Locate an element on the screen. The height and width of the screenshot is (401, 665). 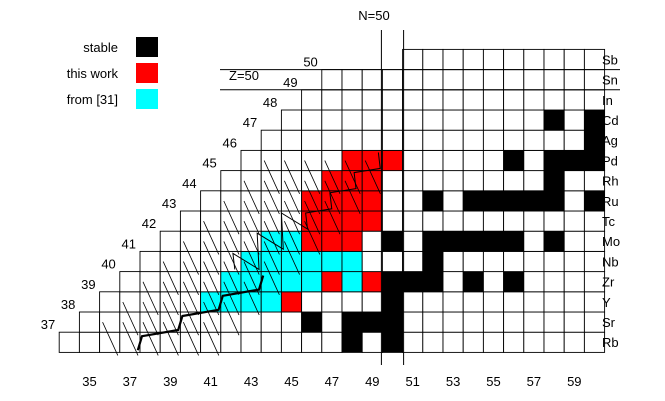
nuclide-cell-z44-n56 is located at coordinates (514, 201).